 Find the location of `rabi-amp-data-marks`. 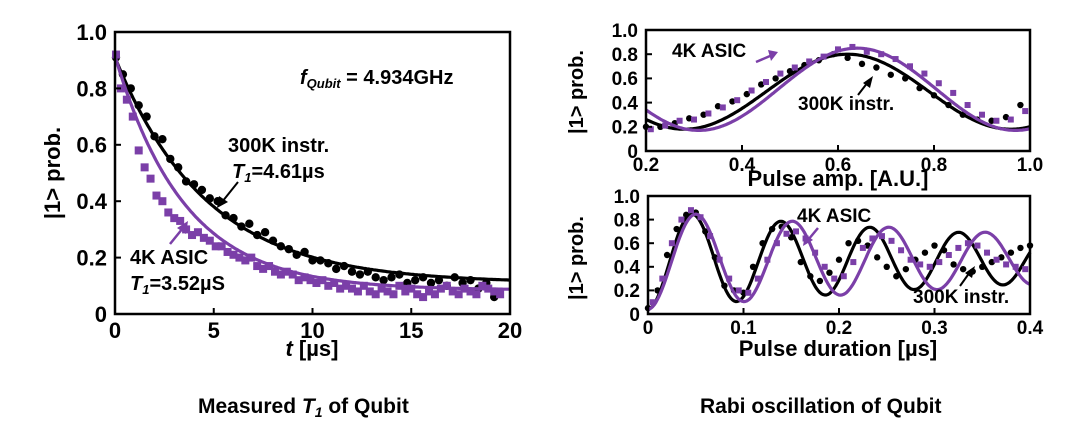

rabi-amp-data-marks is located at coordinates (836, 88).